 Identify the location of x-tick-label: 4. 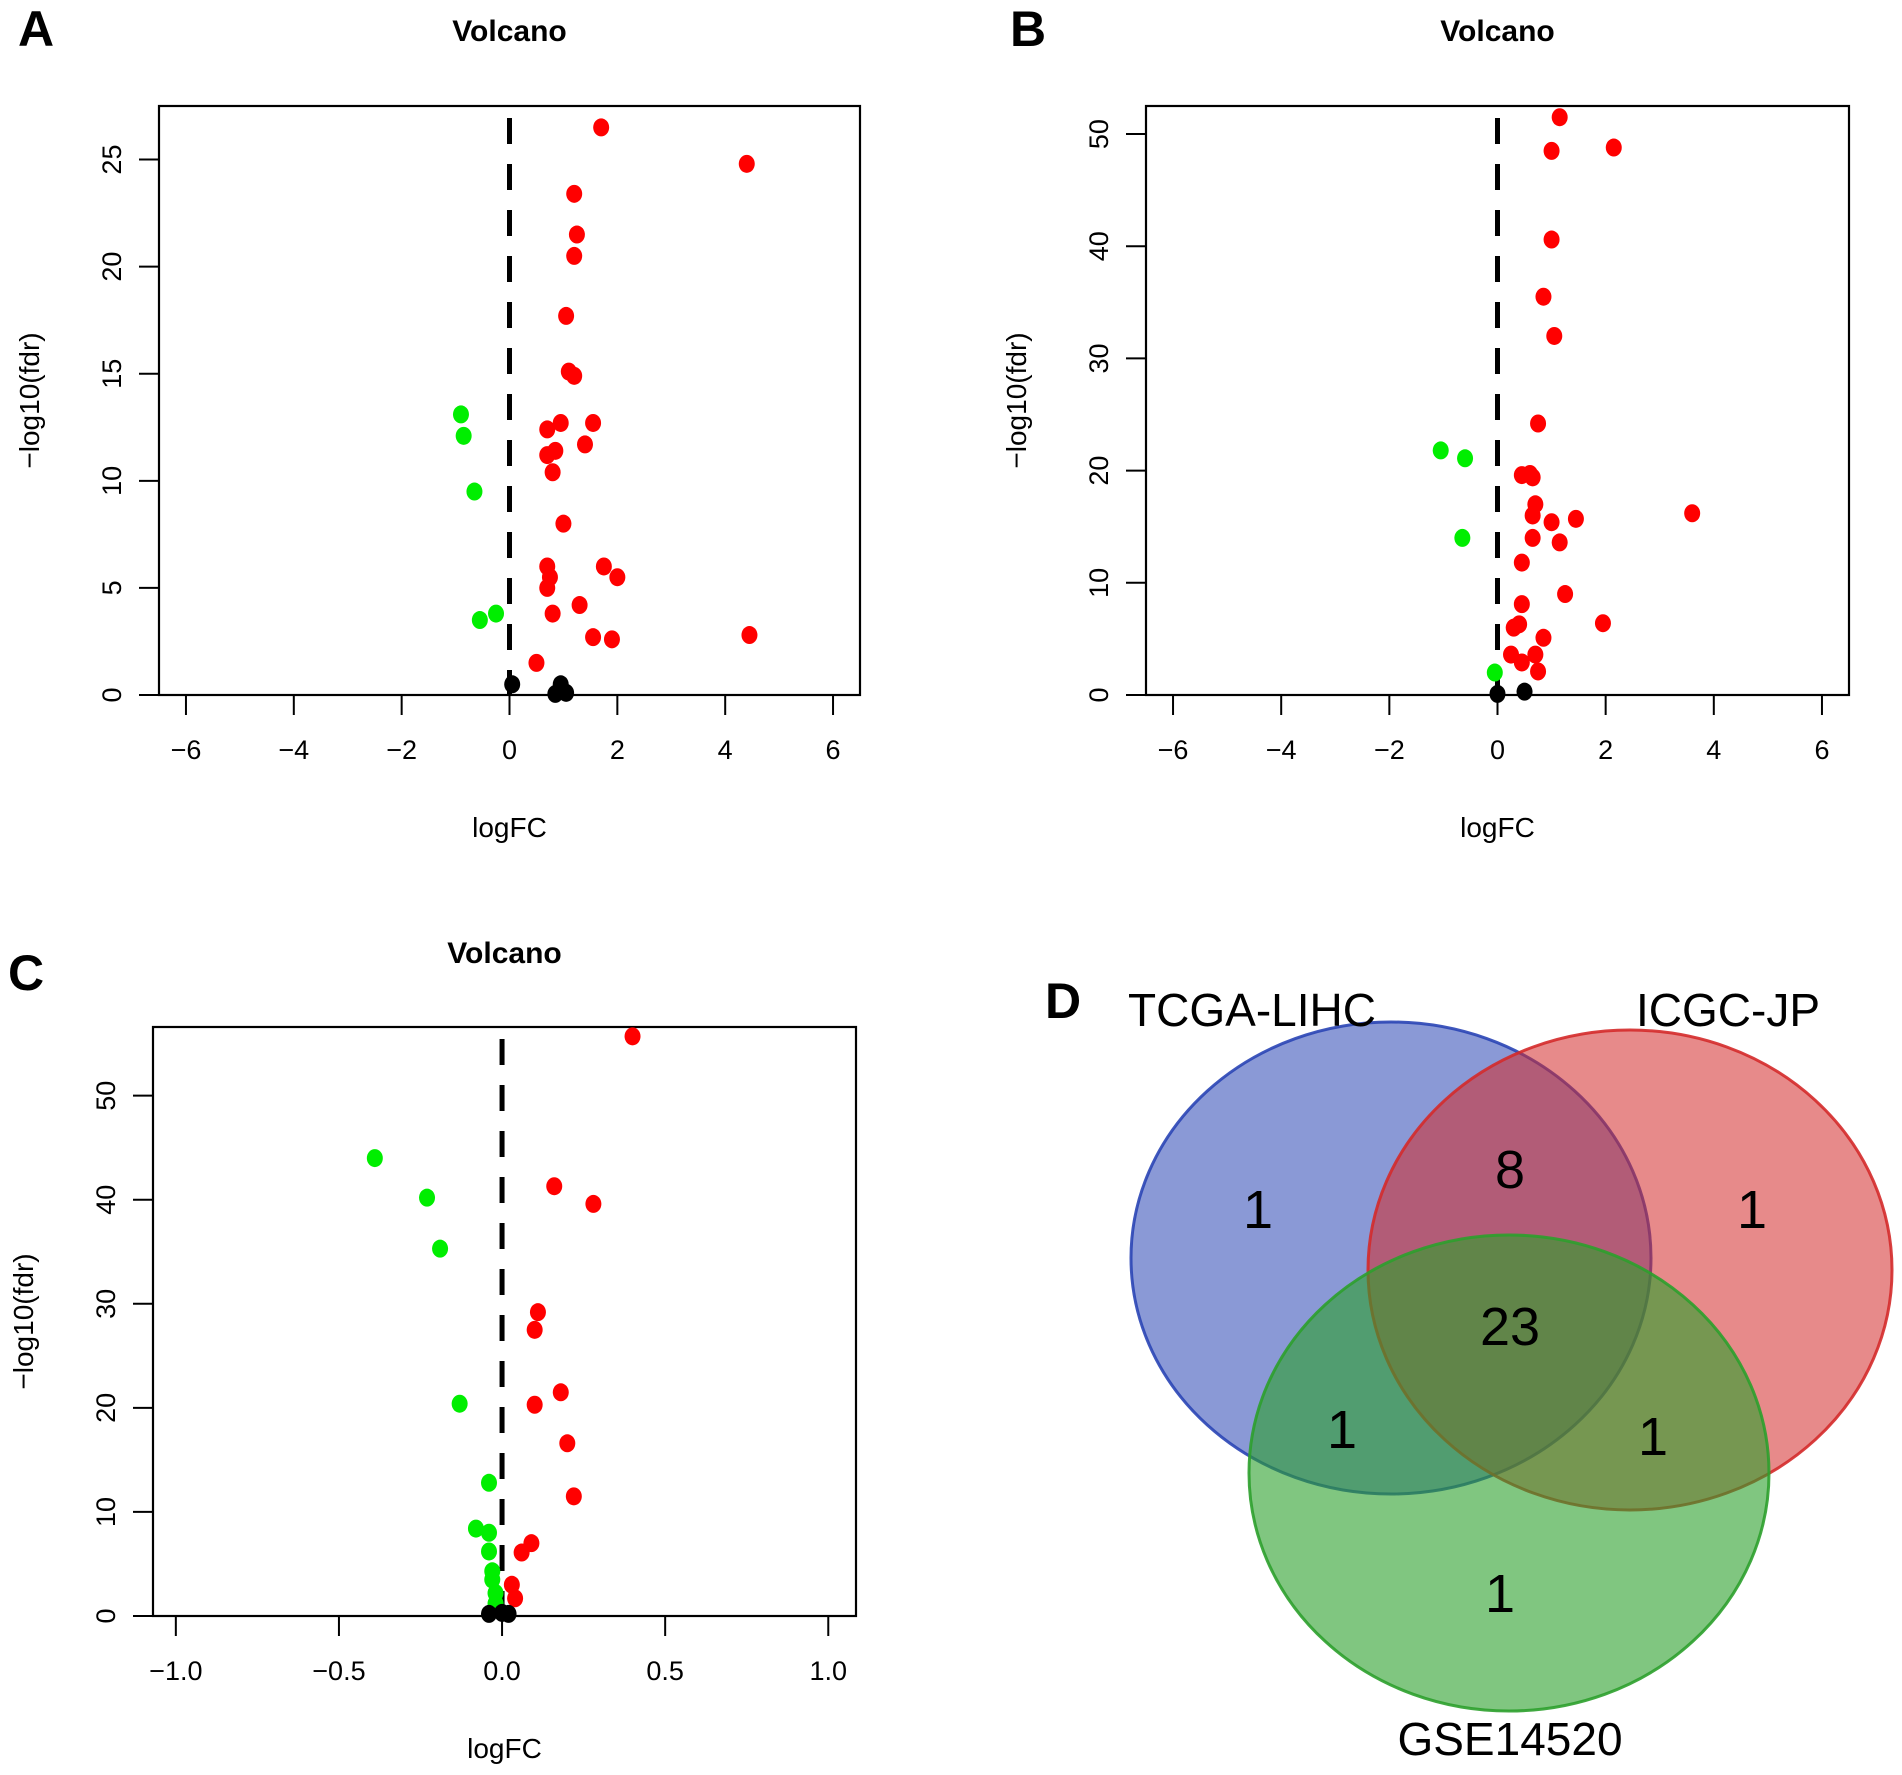
(725, 750).